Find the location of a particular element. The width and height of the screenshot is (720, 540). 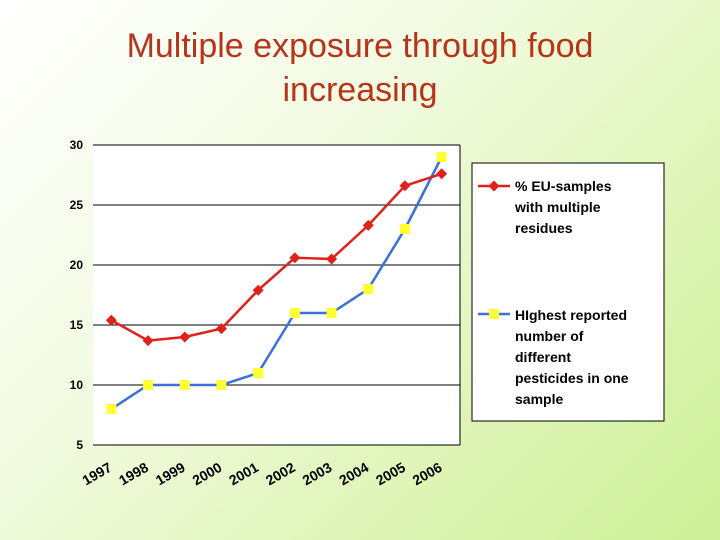

legend-label: pesticides in one is located at coordinates (572, 378).